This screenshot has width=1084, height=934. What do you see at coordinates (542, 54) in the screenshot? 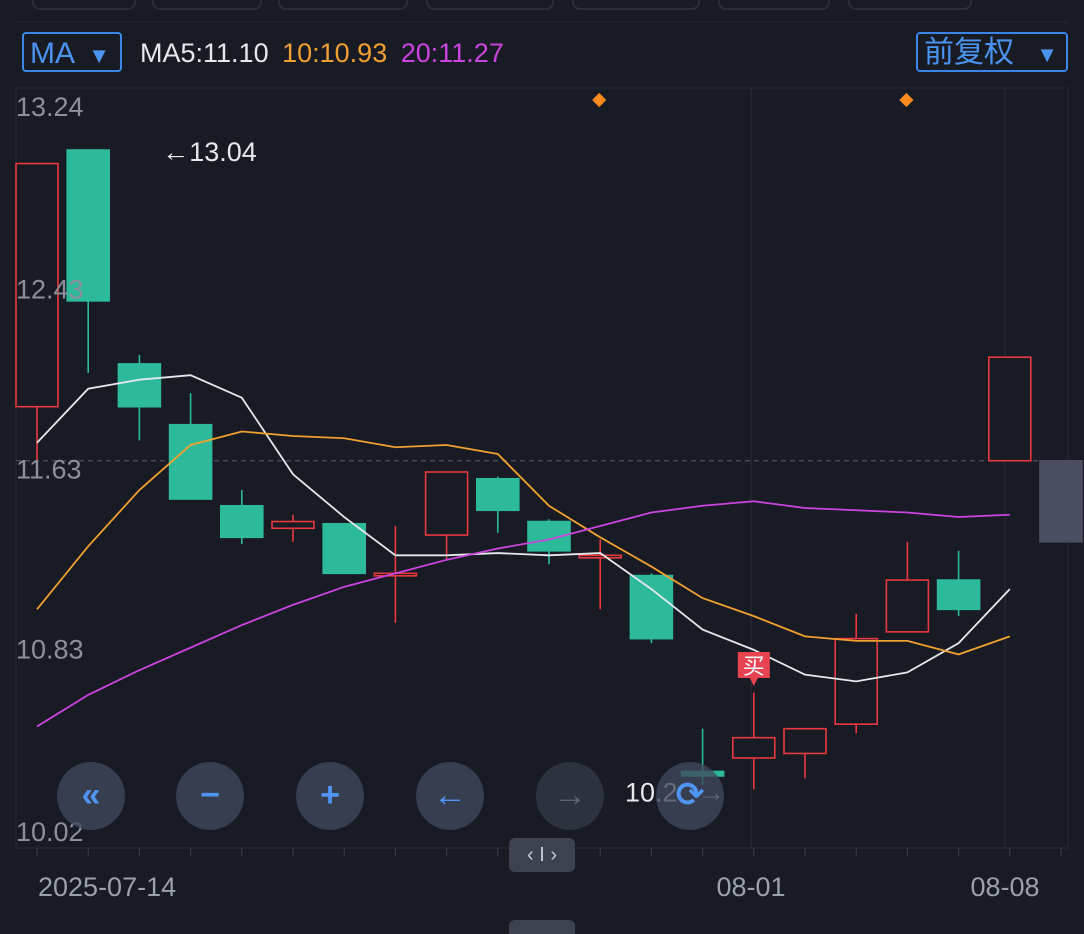
I see `chart-header: MA ▼ MA5:11.10 10:10.93 20:11.27 前复权 ▼` at bounding box center [542, 54].